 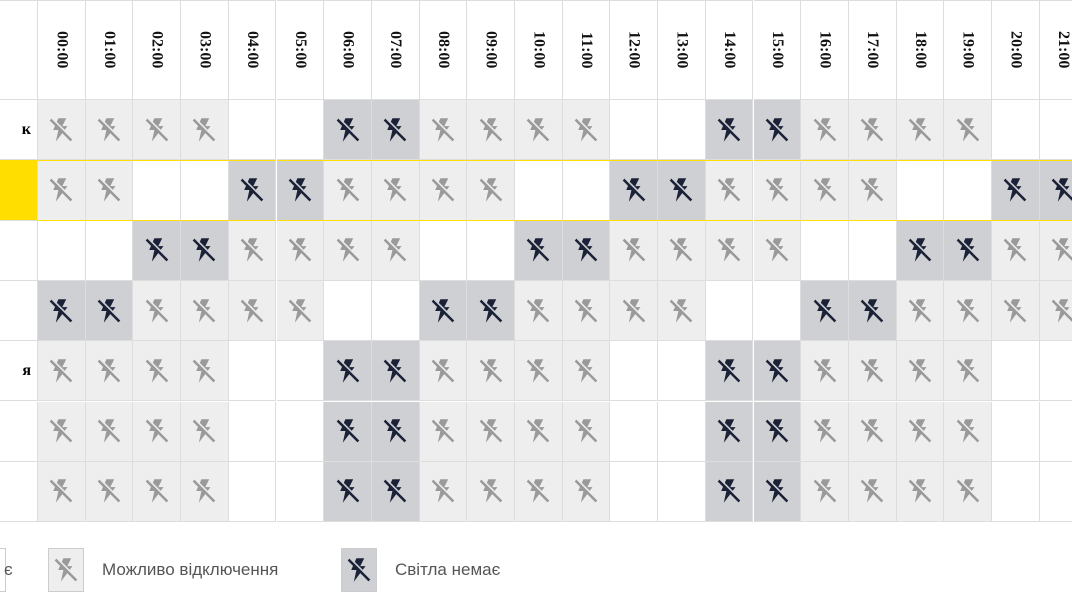 I want to click on hour: 11:00, so click(x=587, y=50).